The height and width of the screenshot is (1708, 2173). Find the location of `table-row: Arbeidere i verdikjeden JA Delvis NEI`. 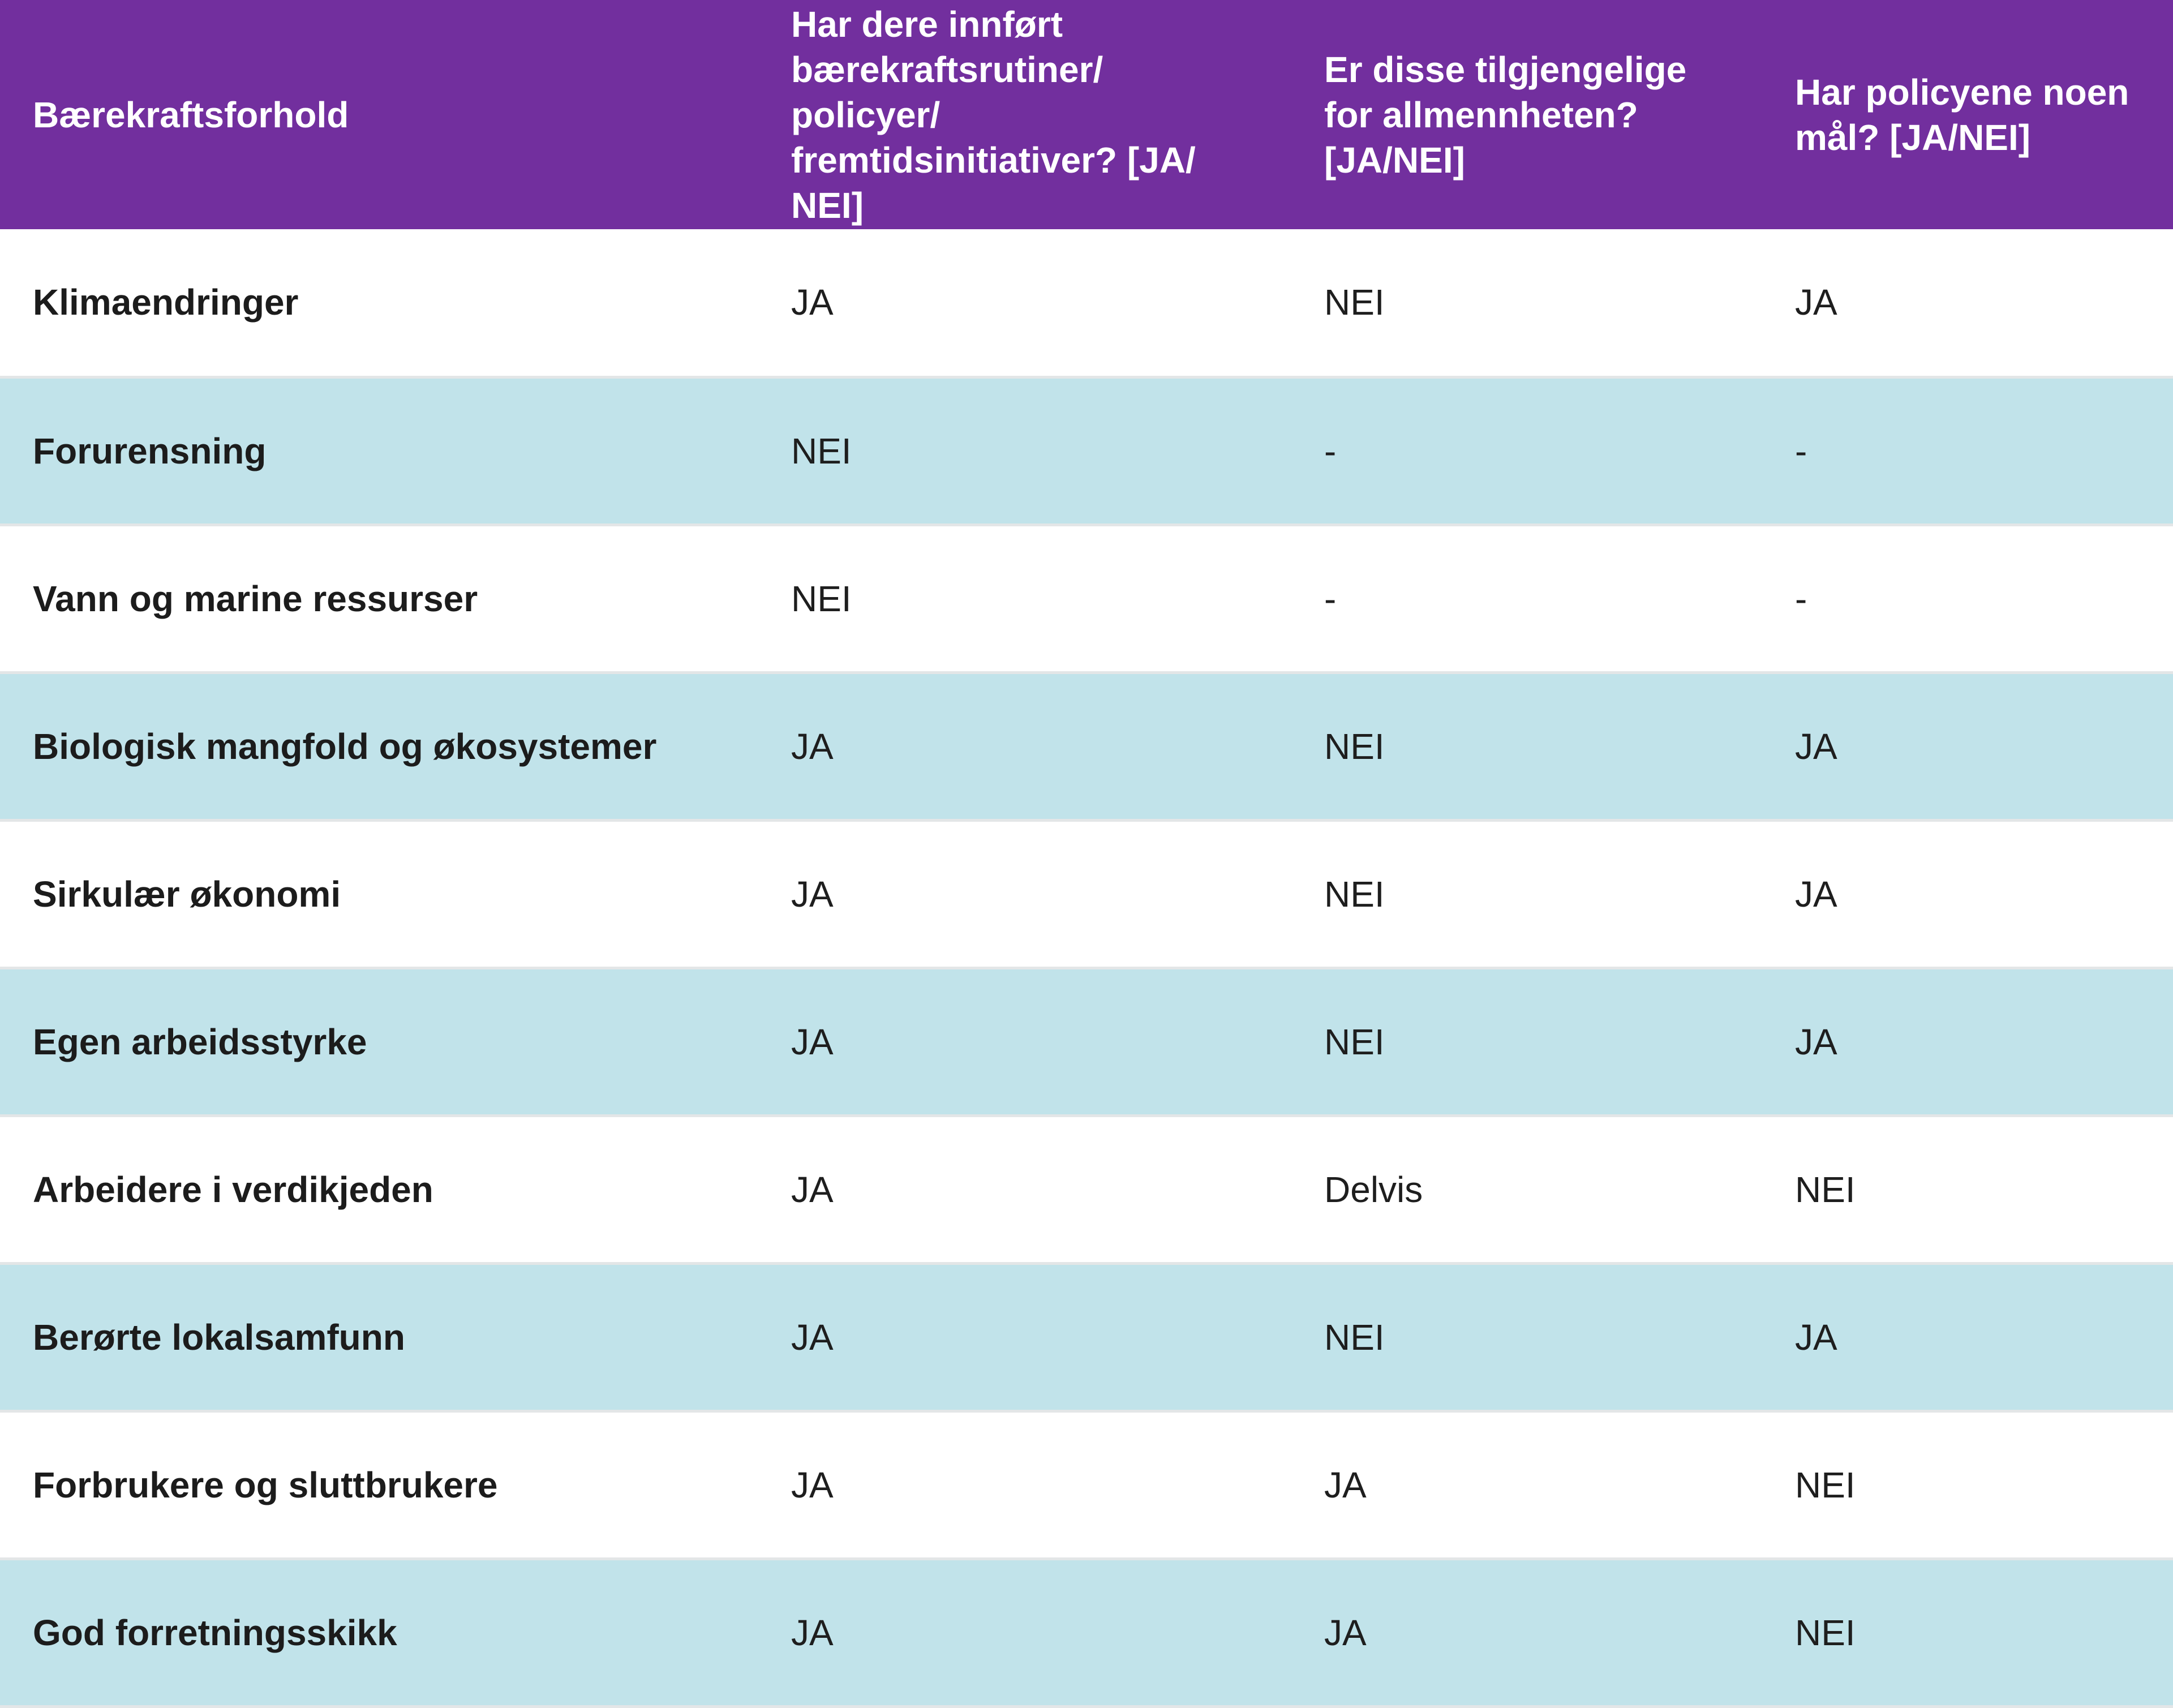

table-row: Arbeidere i verdikjeden JA Delvis NEI is located at coordinates (1086, 1189).